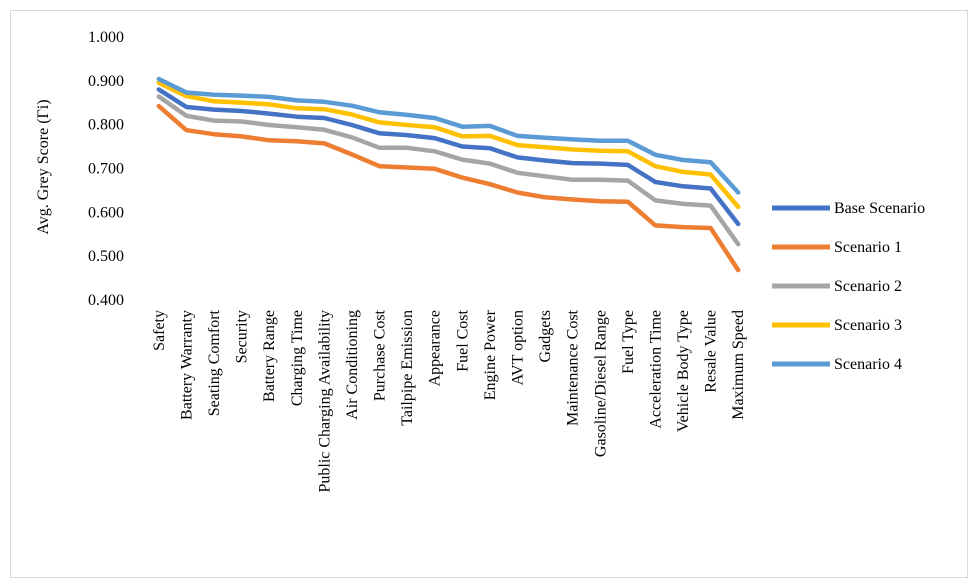 This screenshot has height=578, width=972. I want to click on x-tick-label: Battery Warranty, so click(186, 365).